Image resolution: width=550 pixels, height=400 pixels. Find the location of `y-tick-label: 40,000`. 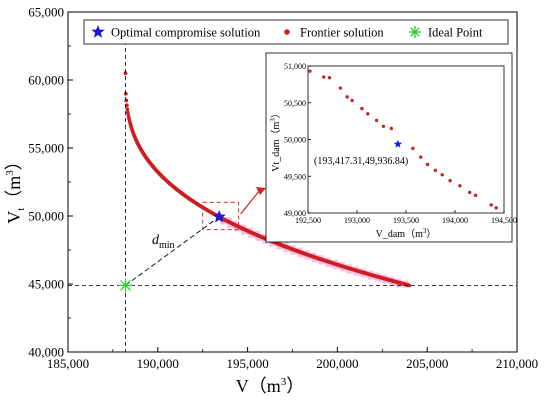

y-tick-label: 40,000 is located at coordinates (46, 352).